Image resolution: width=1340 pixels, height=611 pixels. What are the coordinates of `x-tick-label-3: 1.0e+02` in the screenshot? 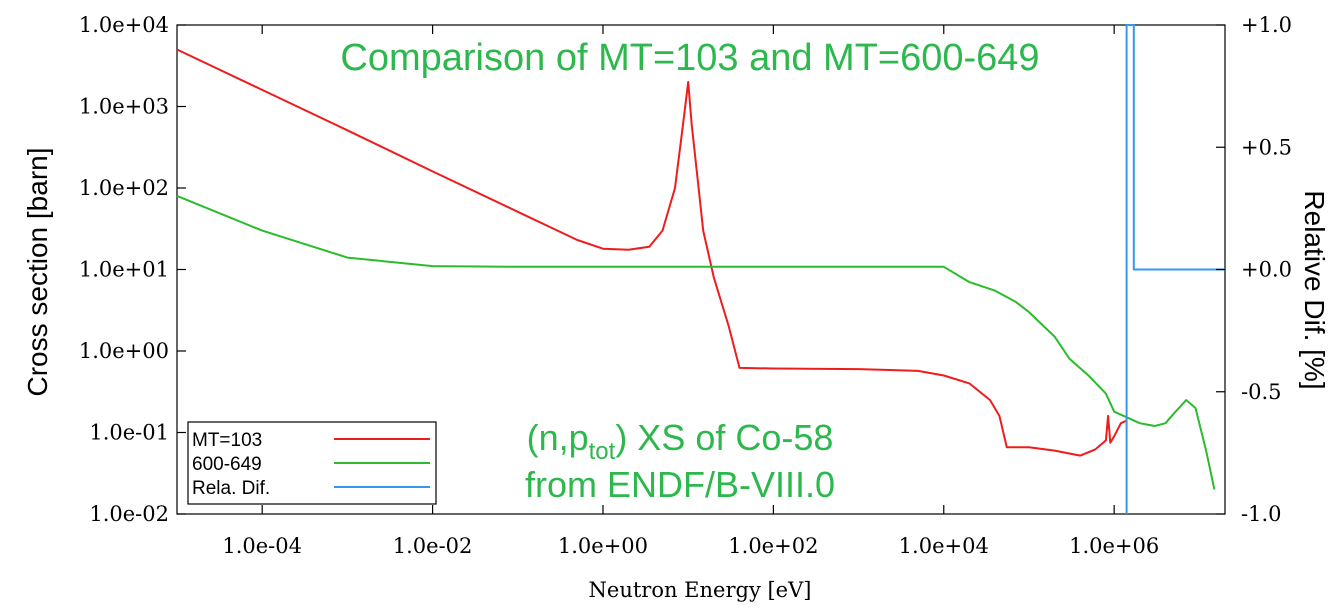 It's located at (773, 546).